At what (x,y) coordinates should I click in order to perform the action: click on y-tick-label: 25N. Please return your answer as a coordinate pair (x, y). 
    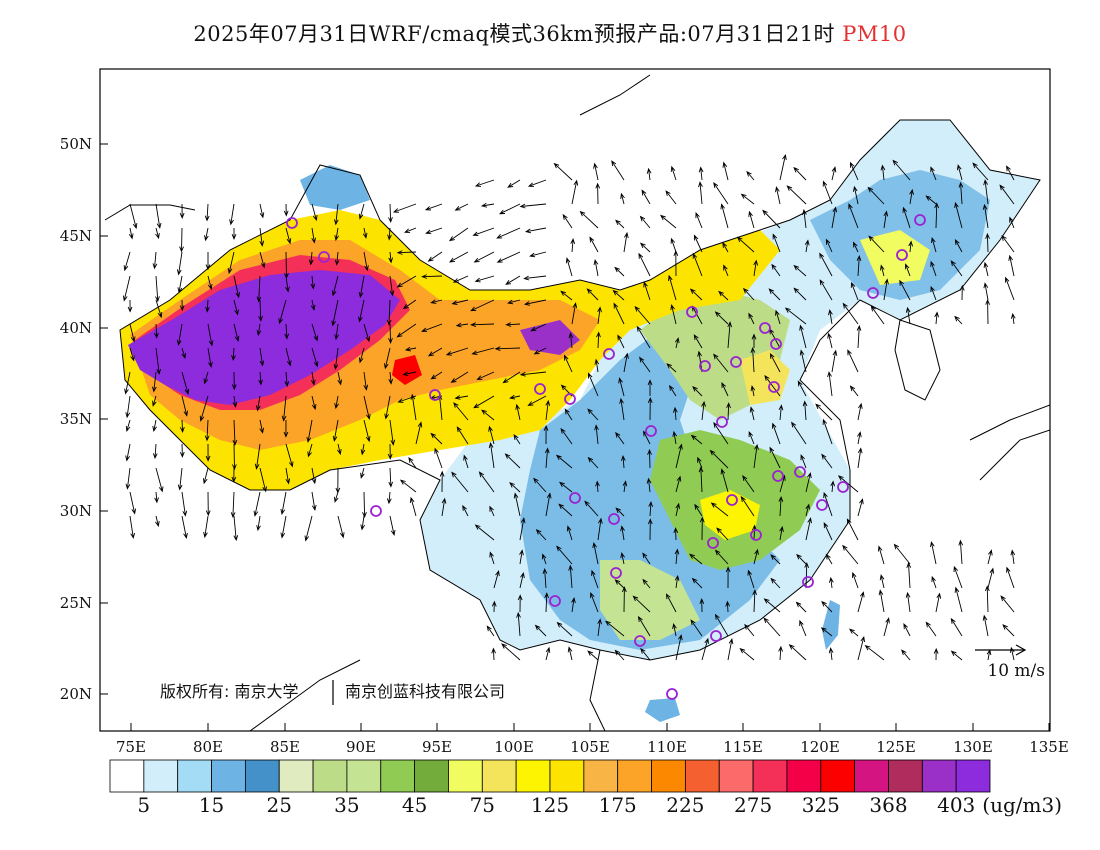
    Looking at the image, I should click on (76, 603).